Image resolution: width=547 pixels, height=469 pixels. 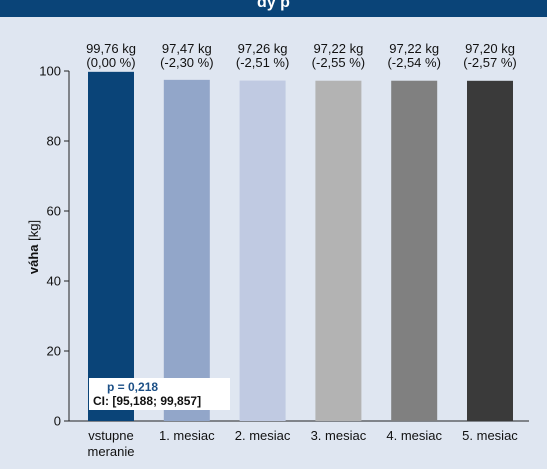 I want to click on category-label: meranie, so click(x=111, y=451).